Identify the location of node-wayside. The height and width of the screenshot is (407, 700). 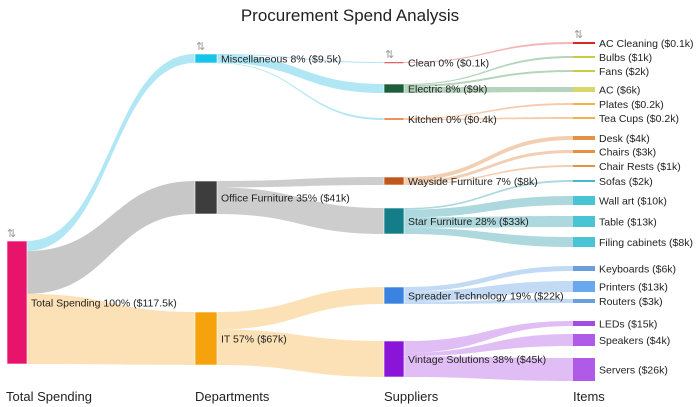
(394, 181).